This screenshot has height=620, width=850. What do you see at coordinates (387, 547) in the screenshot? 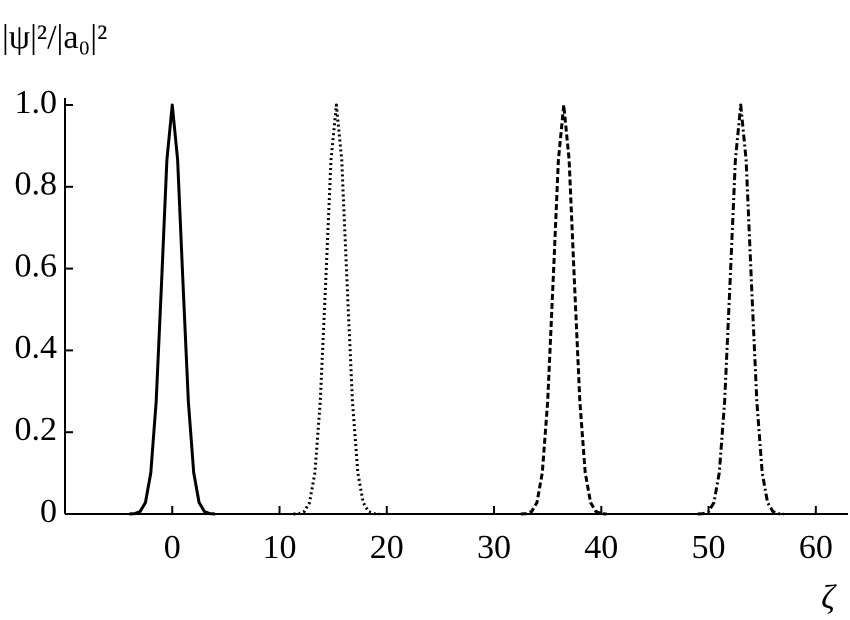
I see `x-tick-label: 20` at bounding box center [387, 547].